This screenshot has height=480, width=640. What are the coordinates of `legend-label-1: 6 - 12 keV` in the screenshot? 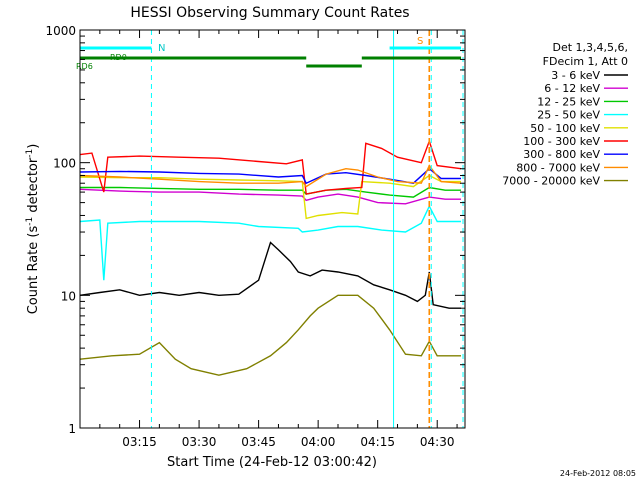 It's located at (572, 88).